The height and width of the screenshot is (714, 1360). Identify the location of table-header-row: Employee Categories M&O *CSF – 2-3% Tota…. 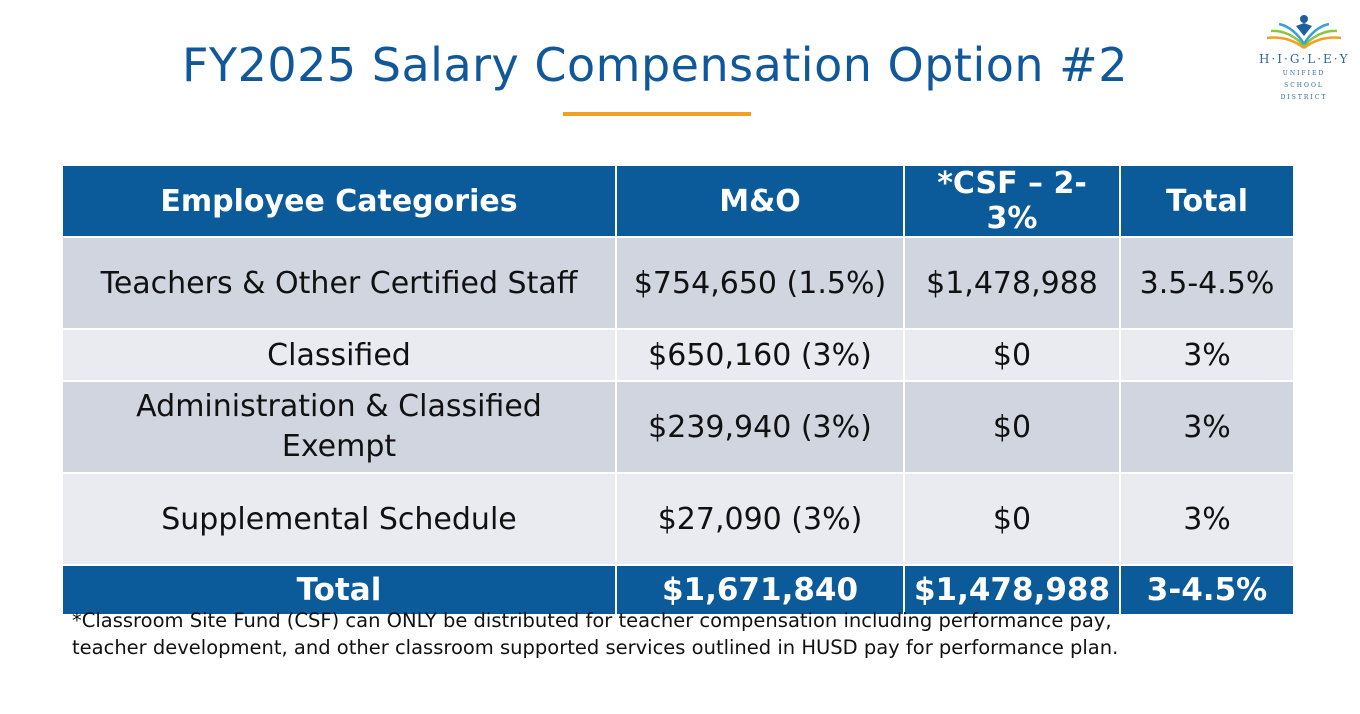
(678, 201).